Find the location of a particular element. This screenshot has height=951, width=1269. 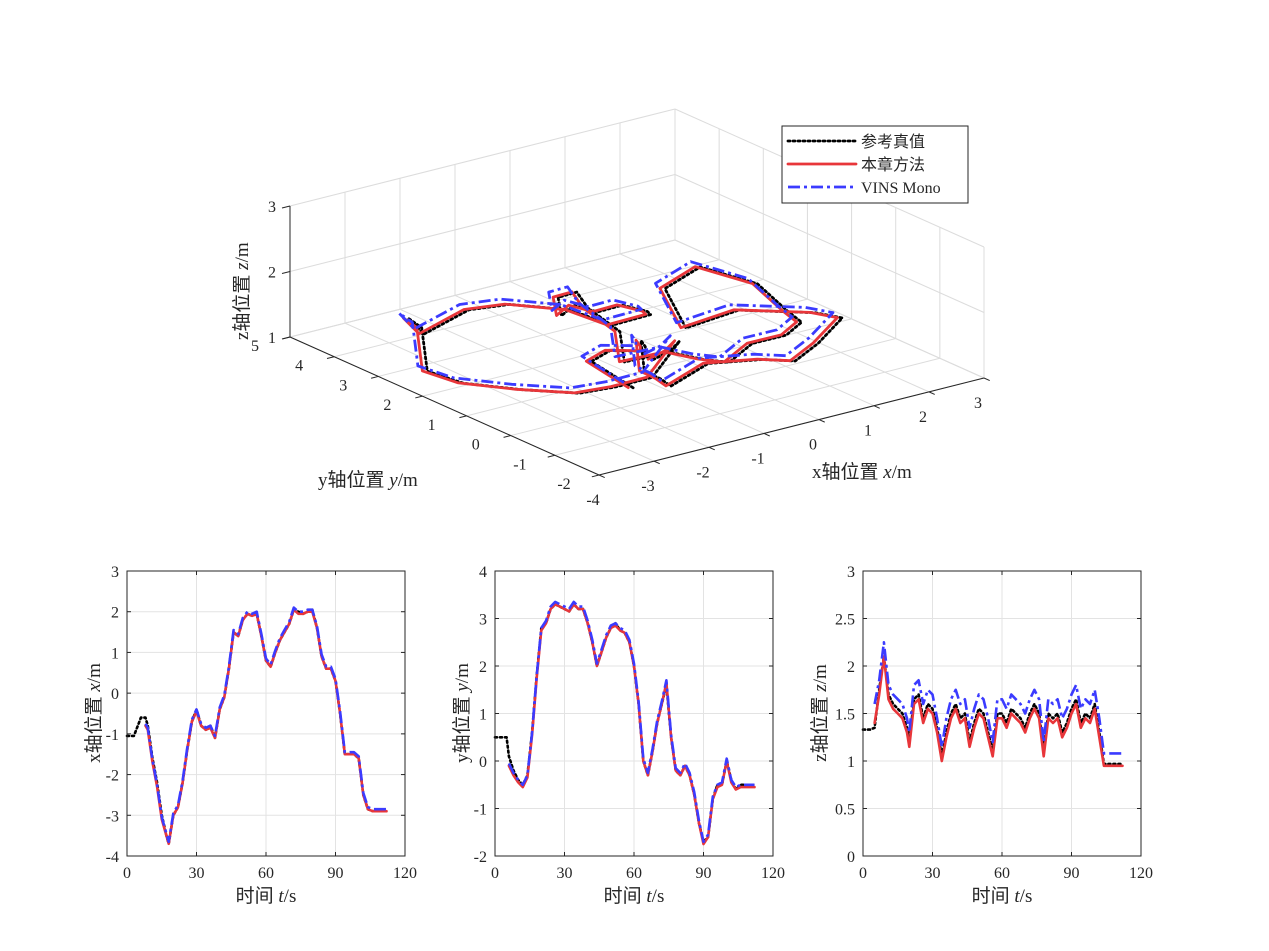

sub1-xlabel: 时间 t/s is located at coordinates (266, 896).